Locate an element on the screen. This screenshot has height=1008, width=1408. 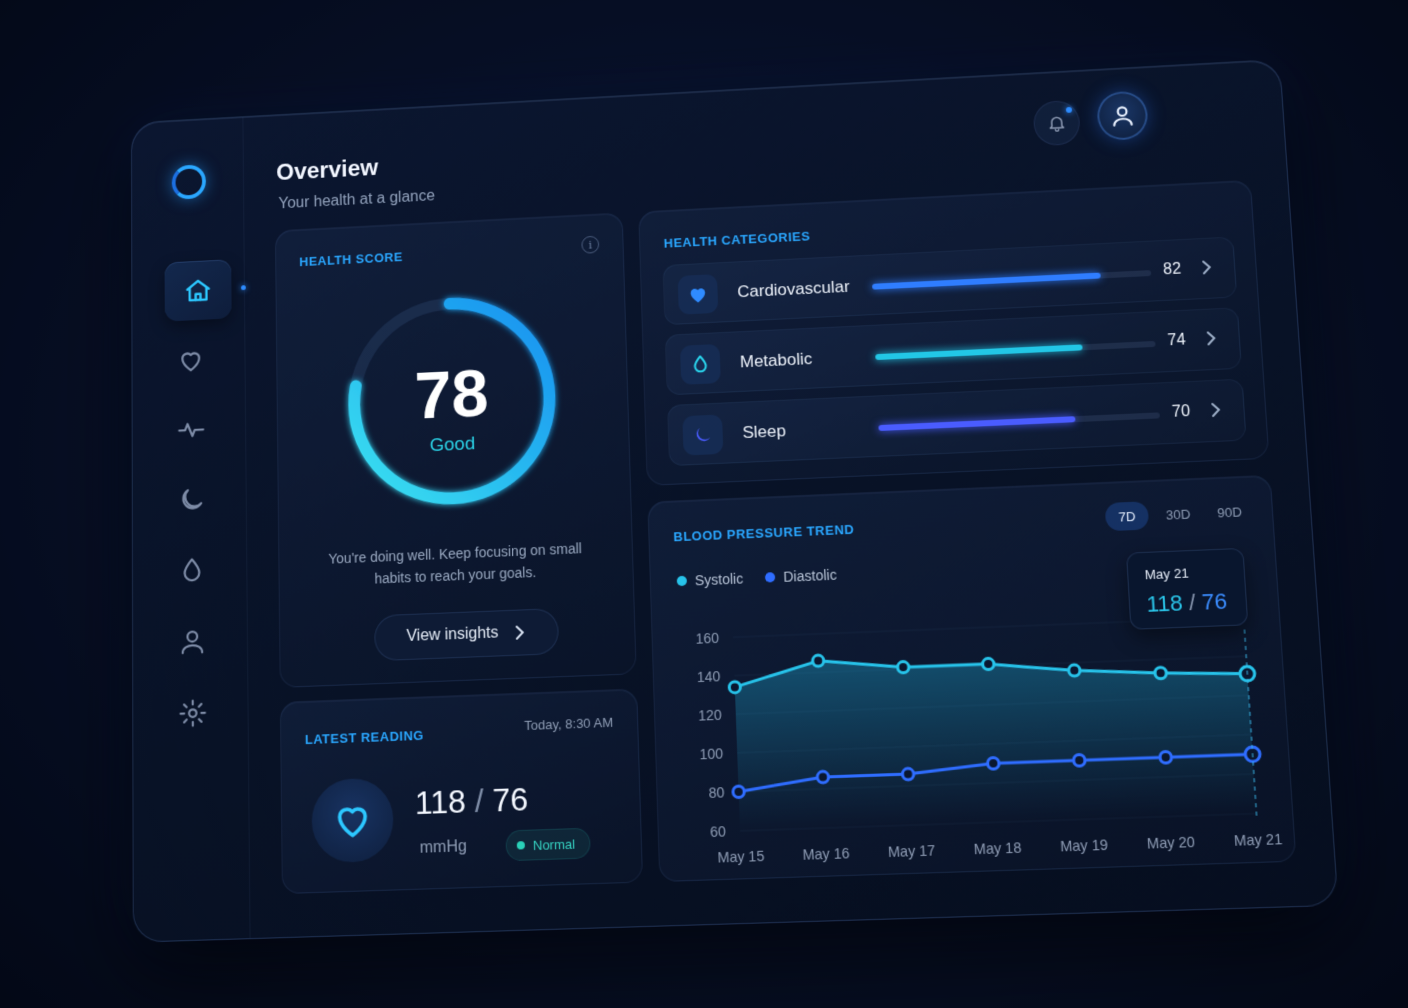
info-icon: i is located at coordinates (590, 245).